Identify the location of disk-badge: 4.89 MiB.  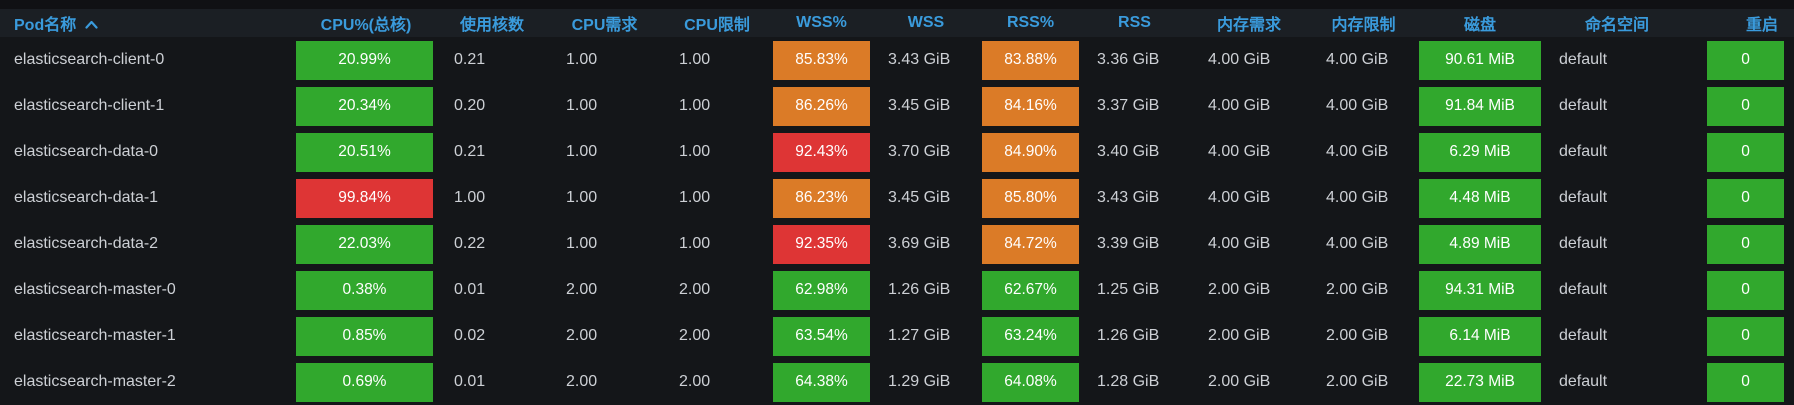
(1480, 244).